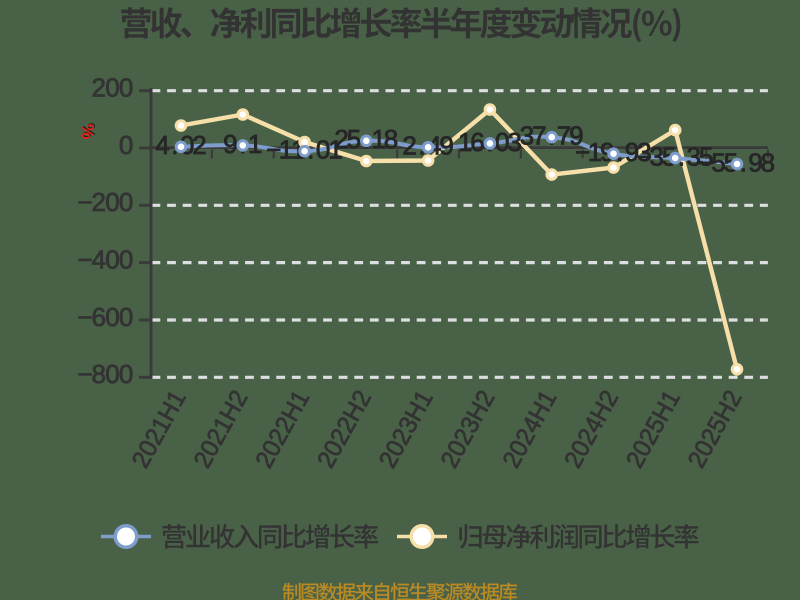 The image size is (800, 600). What do you see at coordinates (366, 139) in the screenshot?
I see `svg-text: 25.18` at bounding box center [366, 139].